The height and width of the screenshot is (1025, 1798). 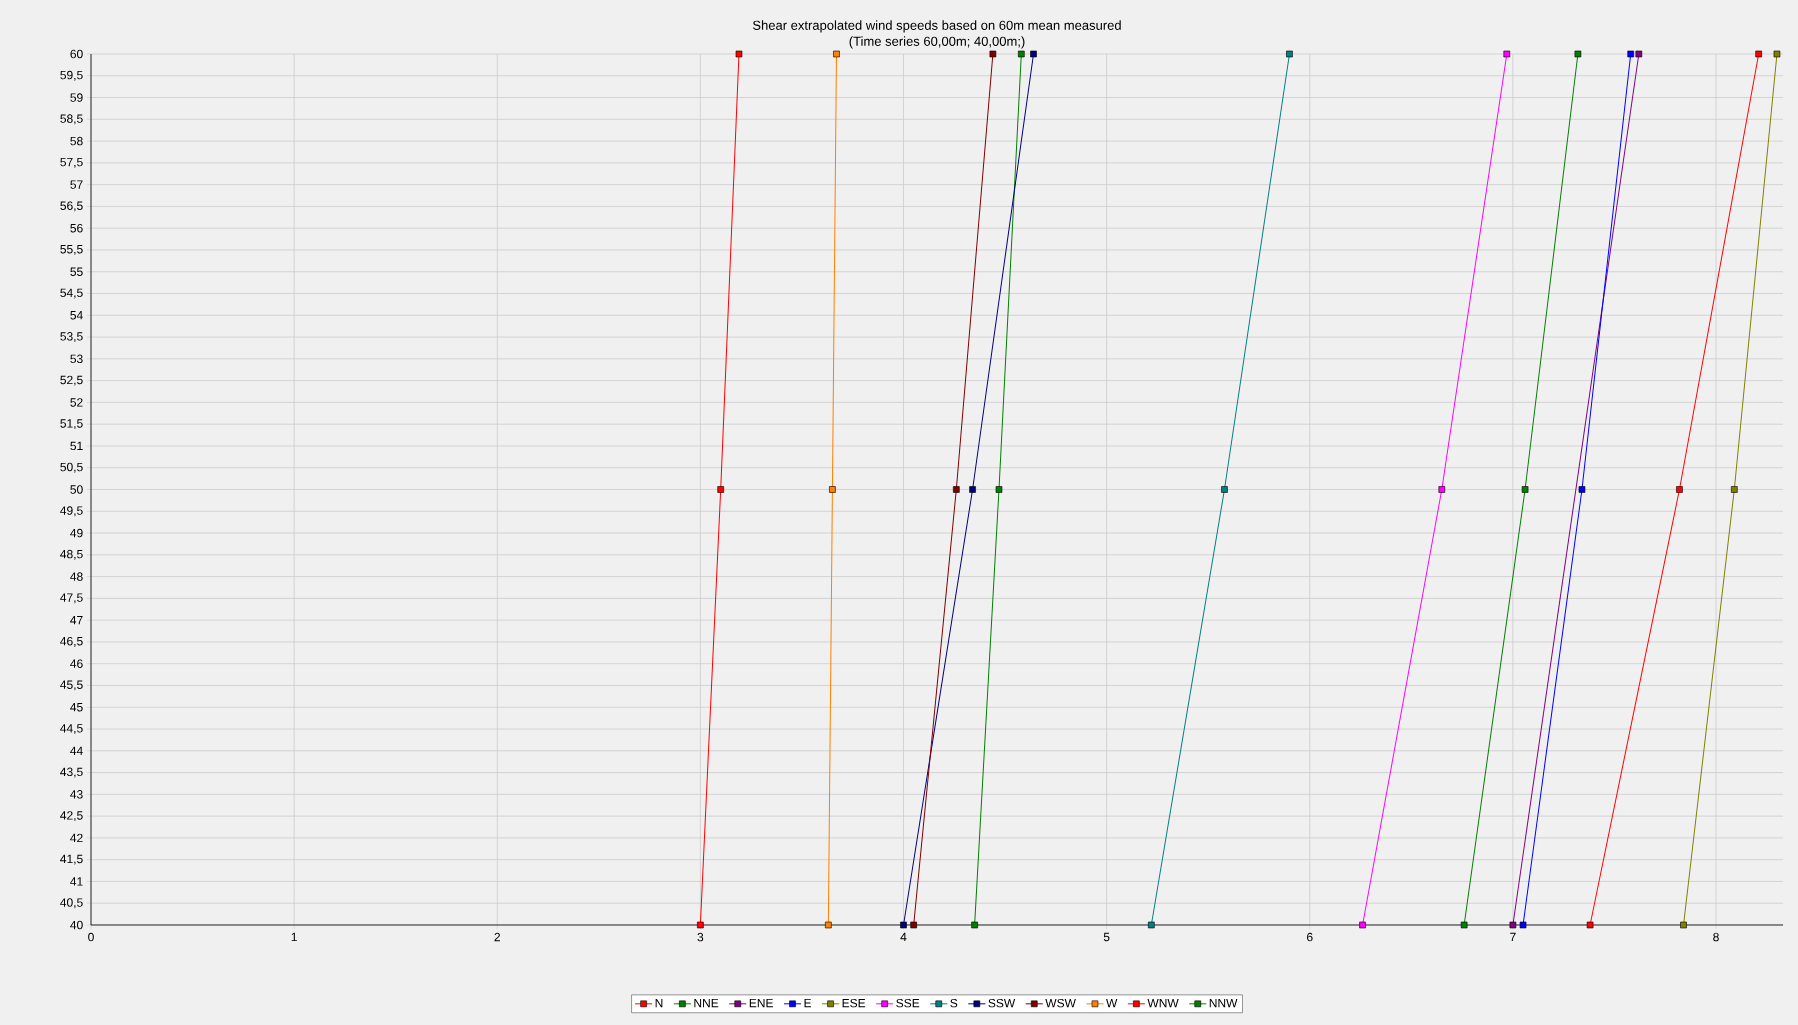 What do you see at coordinates (76, 838) in the screenshot?
I see `y-tick-label: 42` at bounding box center [76, 838].